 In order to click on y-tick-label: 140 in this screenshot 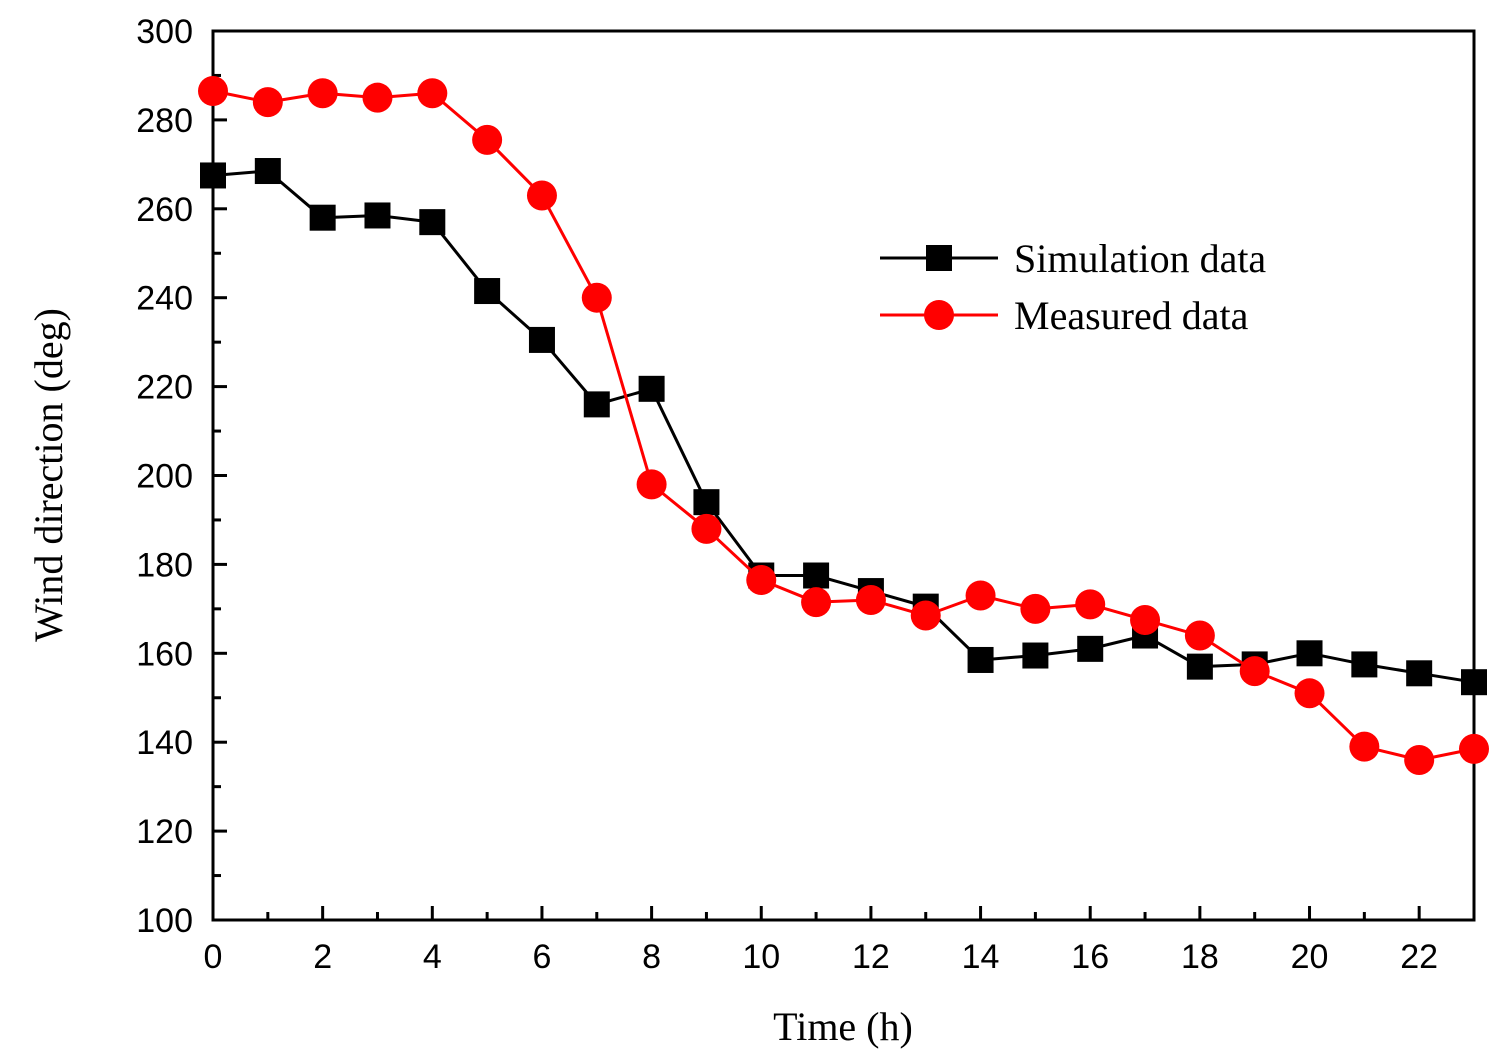, I will do `click(164, 743)`.